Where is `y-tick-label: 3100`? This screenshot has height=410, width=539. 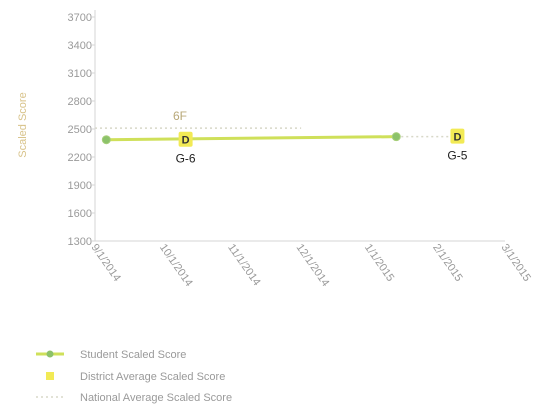 y-tick-label: 3100 is located at coordinates (80, 74).